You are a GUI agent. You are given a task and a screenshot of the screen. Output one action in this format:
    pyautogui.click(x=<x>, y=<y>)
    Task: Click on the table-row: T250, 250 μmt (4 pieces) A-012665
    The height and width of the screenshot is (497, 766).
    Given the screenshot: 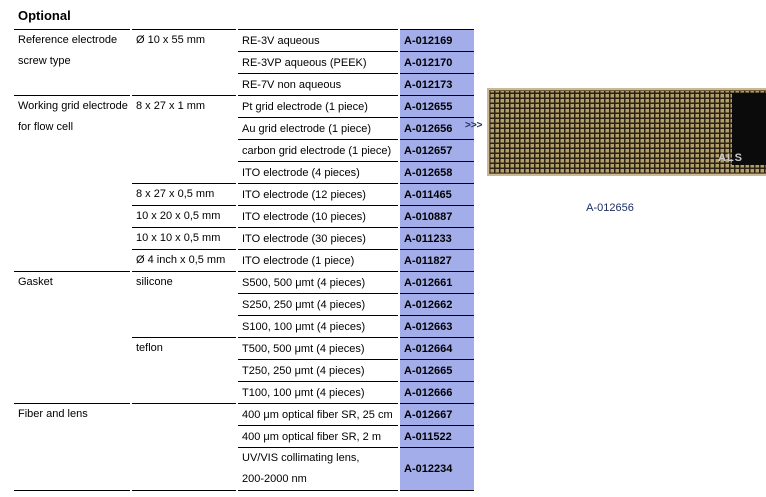 What is the action you would take?
    pyautogui.click(x=244, y=370)
    